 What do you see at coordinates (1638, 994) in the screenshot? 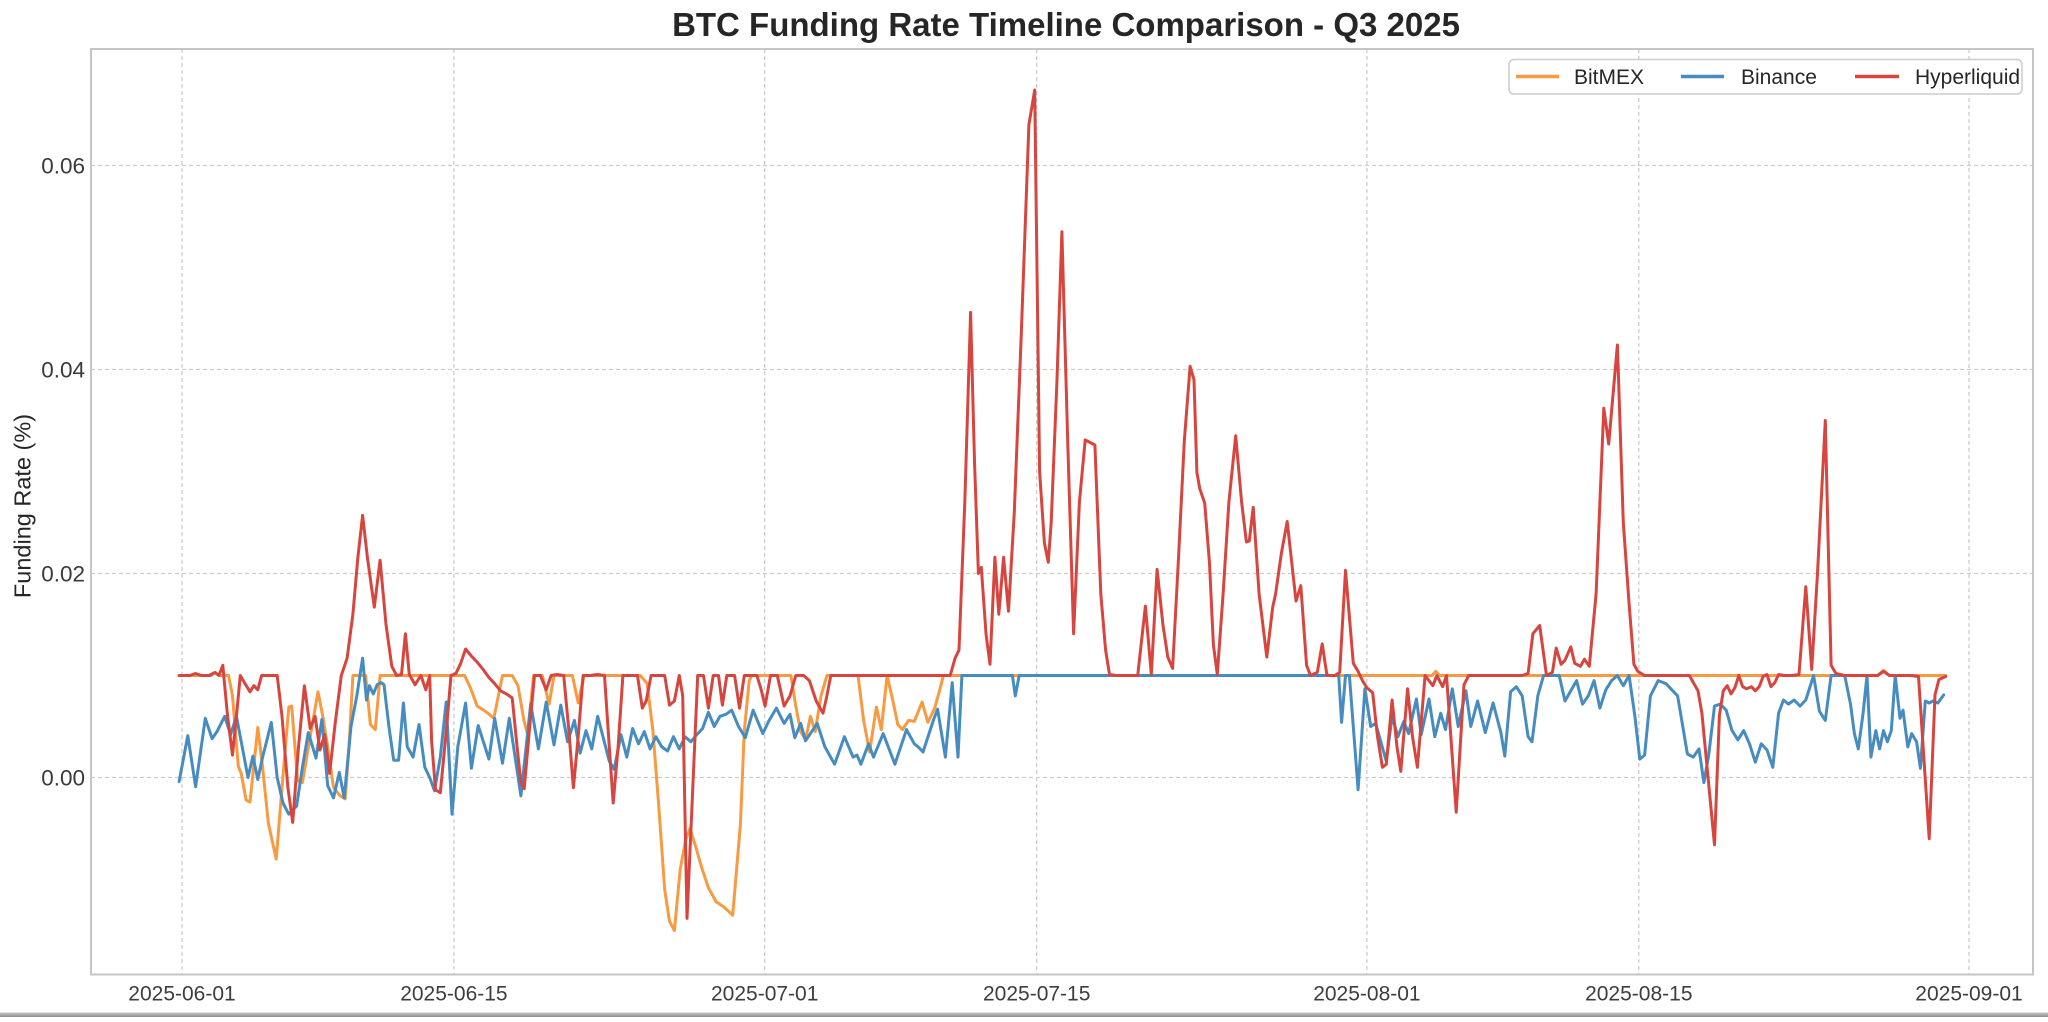
I see `svg-text: 2025-08-15` at bounding box center [1638, 994].